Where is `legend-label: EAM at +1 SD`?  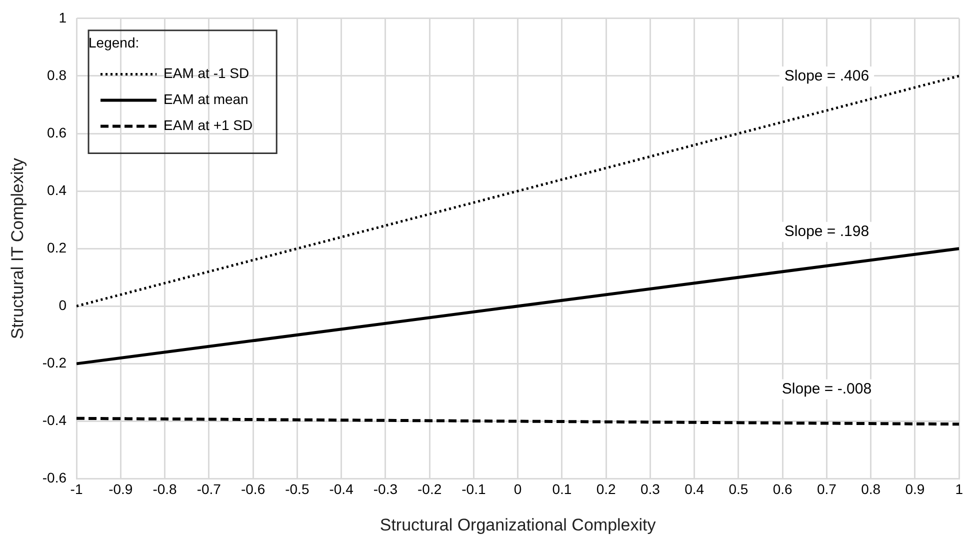
legend-label: EAM at +1 SD is located at coordinates (208, 125).